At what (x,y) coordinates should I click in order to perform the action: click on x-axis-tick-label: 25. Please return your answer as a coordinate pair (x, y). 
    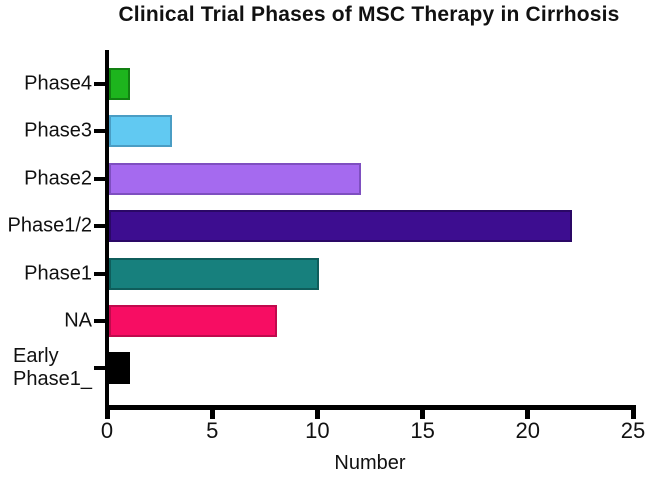
    Looking at the image, I should click on (633, 430).